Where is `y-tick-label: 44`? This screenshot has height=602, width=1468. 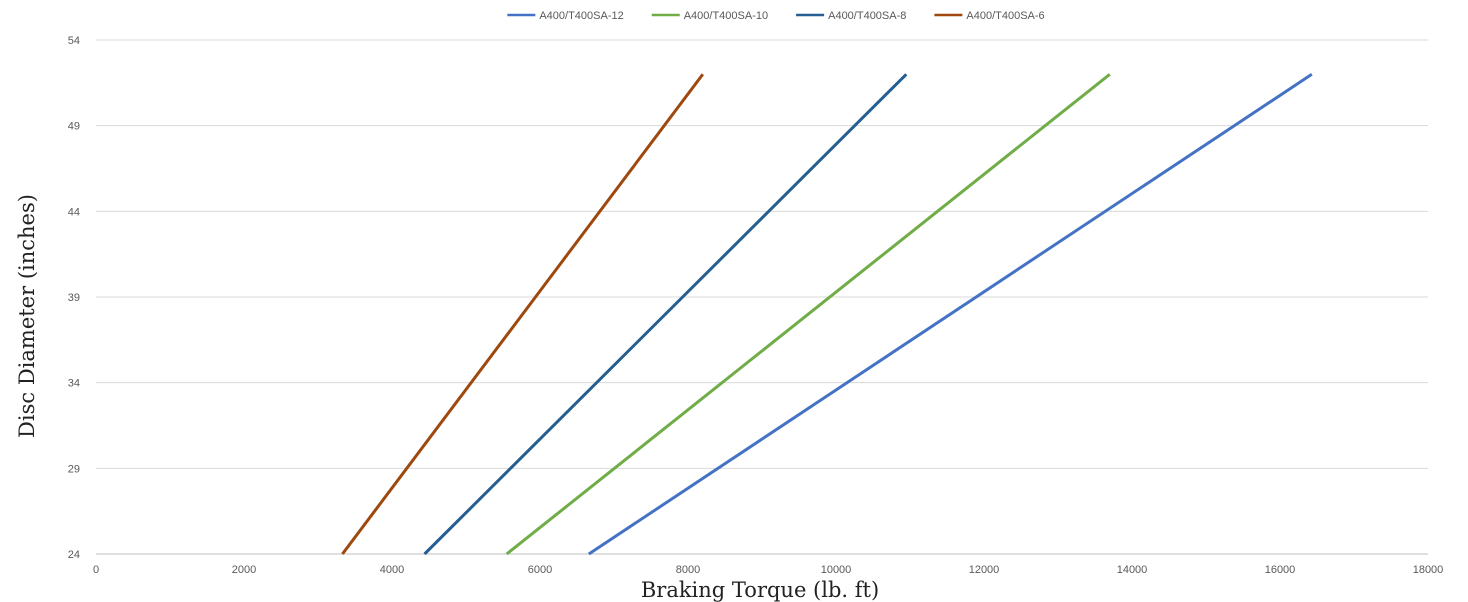
y-tick-label: 44 is located at coordinates (74, 212).